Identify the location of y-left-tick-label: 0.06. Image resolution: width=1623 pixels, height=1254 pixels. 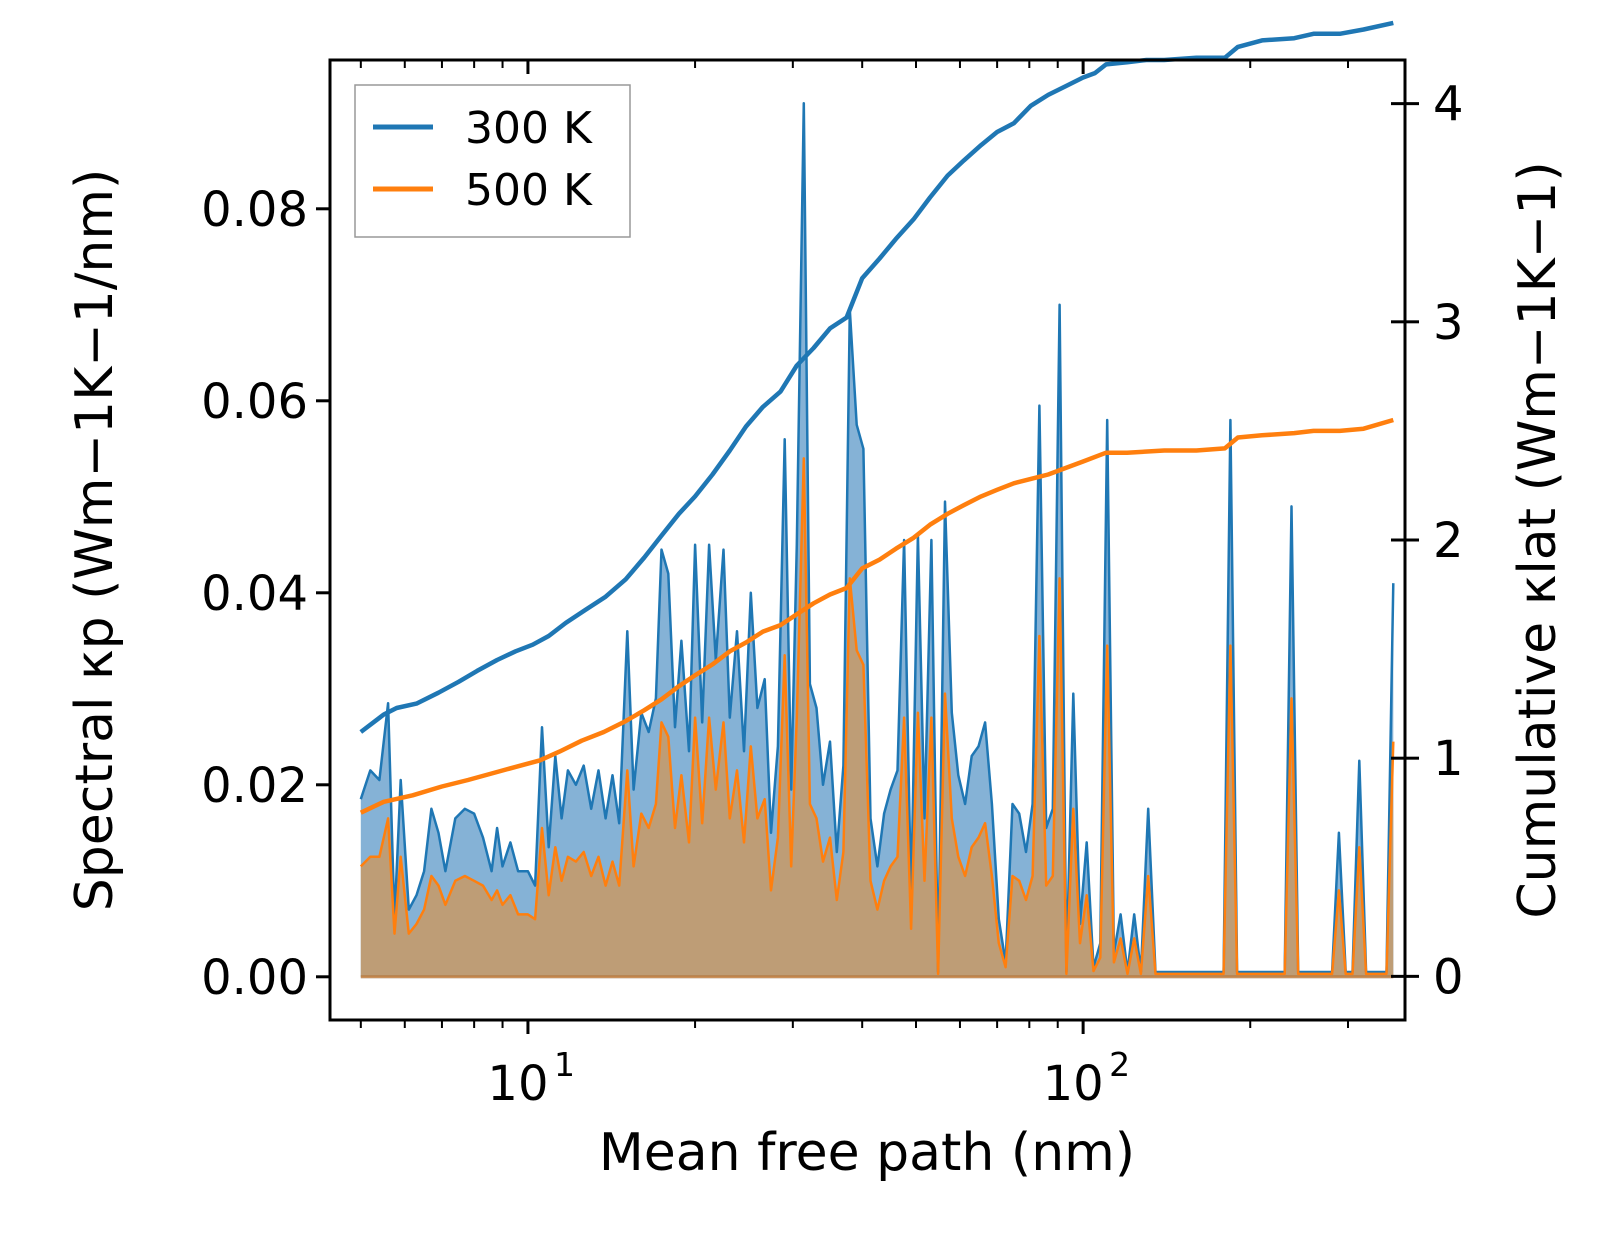
(254, 402).